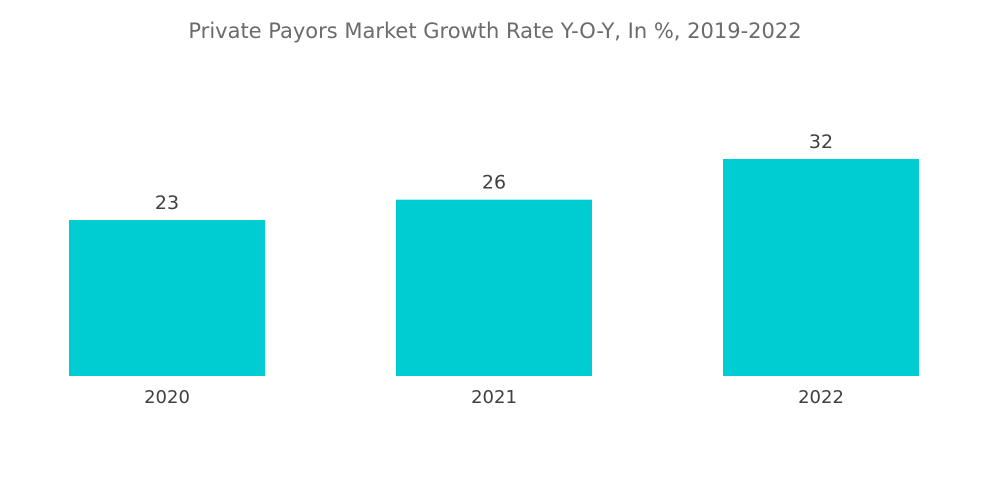  I want to click on value-label-2020: 23, so click(167, 203).